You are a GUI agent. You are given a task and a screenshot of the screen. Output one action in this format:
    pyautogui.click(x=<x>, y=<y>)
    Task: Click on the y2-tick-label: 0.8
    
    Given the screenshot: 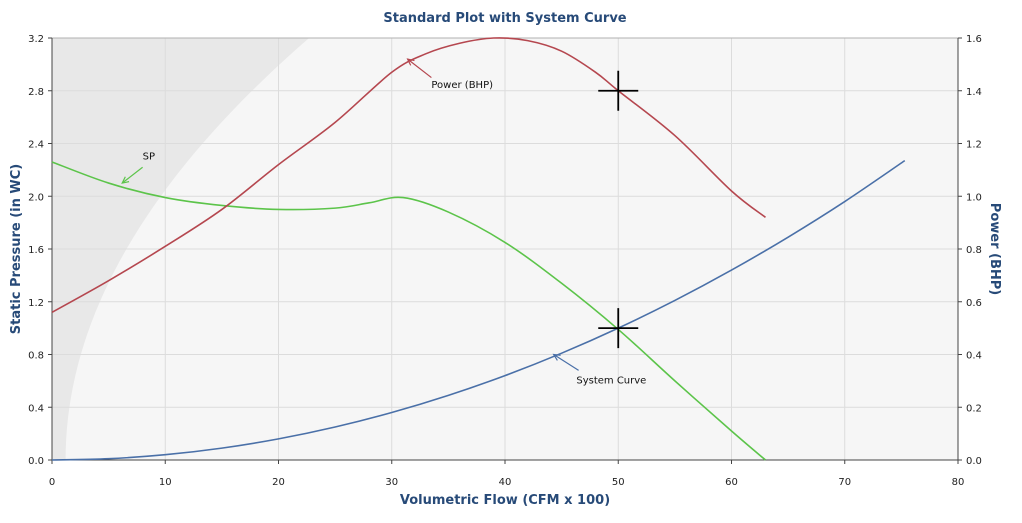 What is the action you would take?
    pyautogui.click(x=974, y=250)
    